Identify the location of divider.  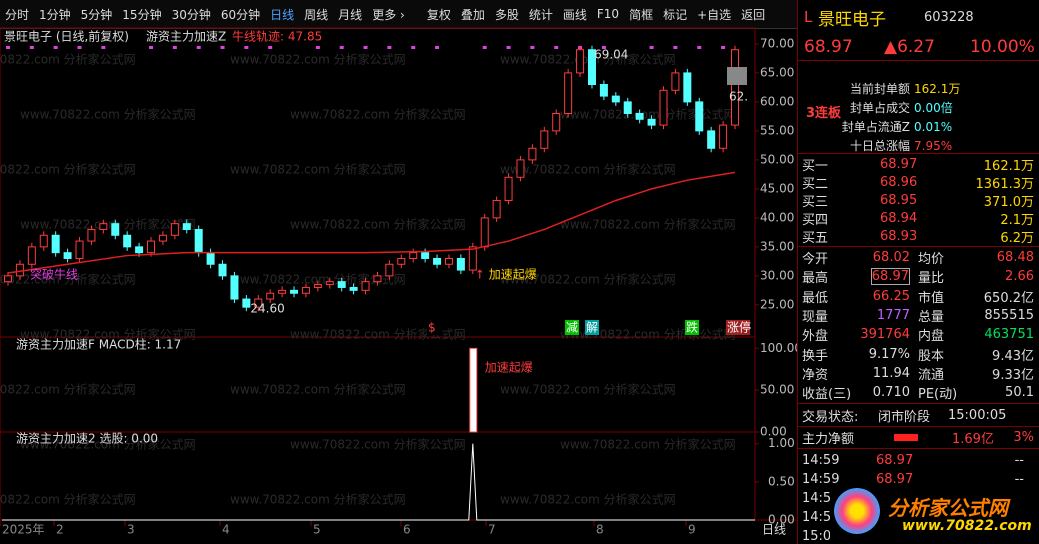
(918, 448).